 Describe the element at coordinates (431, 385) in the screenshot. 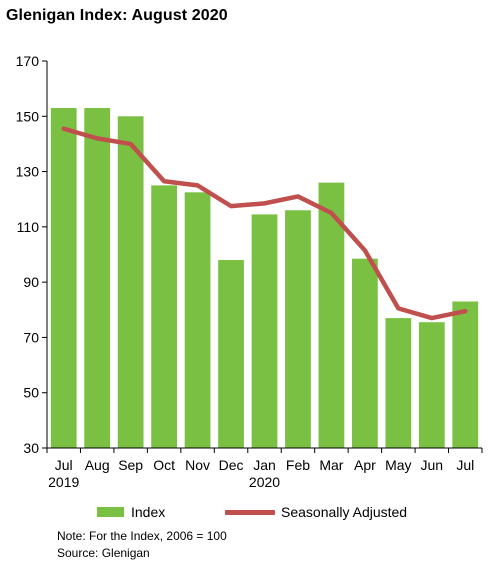

I see `bar-jun` at that location.